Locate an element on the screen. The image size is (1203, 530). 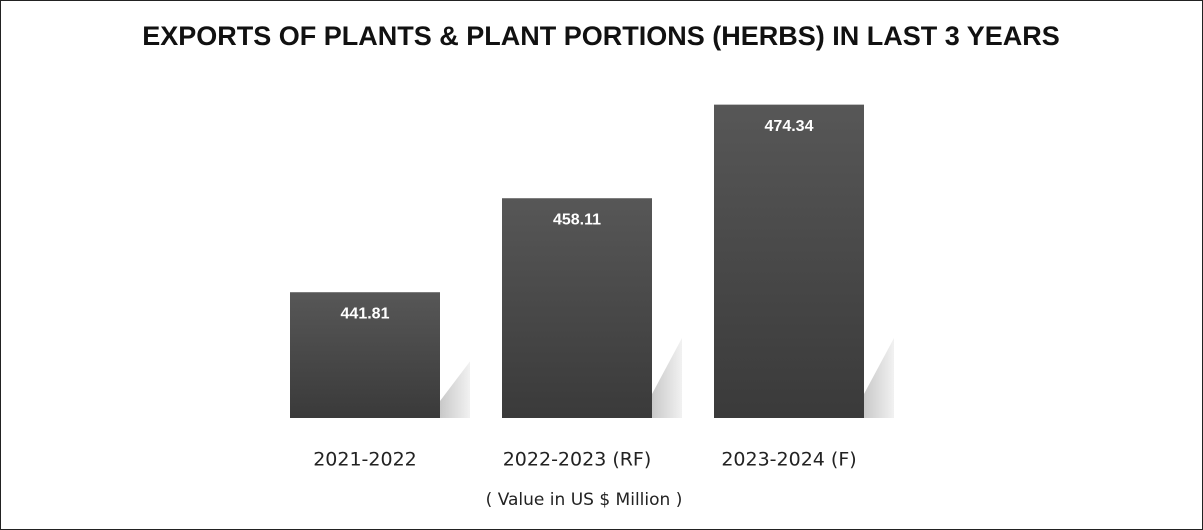
value-label: 441.81 is located at coordinates (365, 313).